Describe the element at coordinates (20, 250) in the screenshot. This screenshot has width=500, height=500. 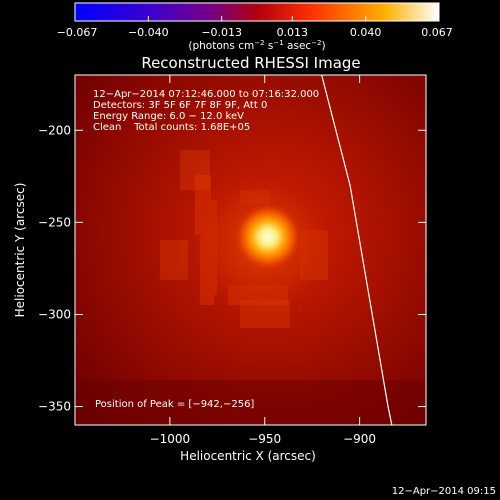
I see `y-axis-label: Heliocentric Y (arcsec)` at that location.